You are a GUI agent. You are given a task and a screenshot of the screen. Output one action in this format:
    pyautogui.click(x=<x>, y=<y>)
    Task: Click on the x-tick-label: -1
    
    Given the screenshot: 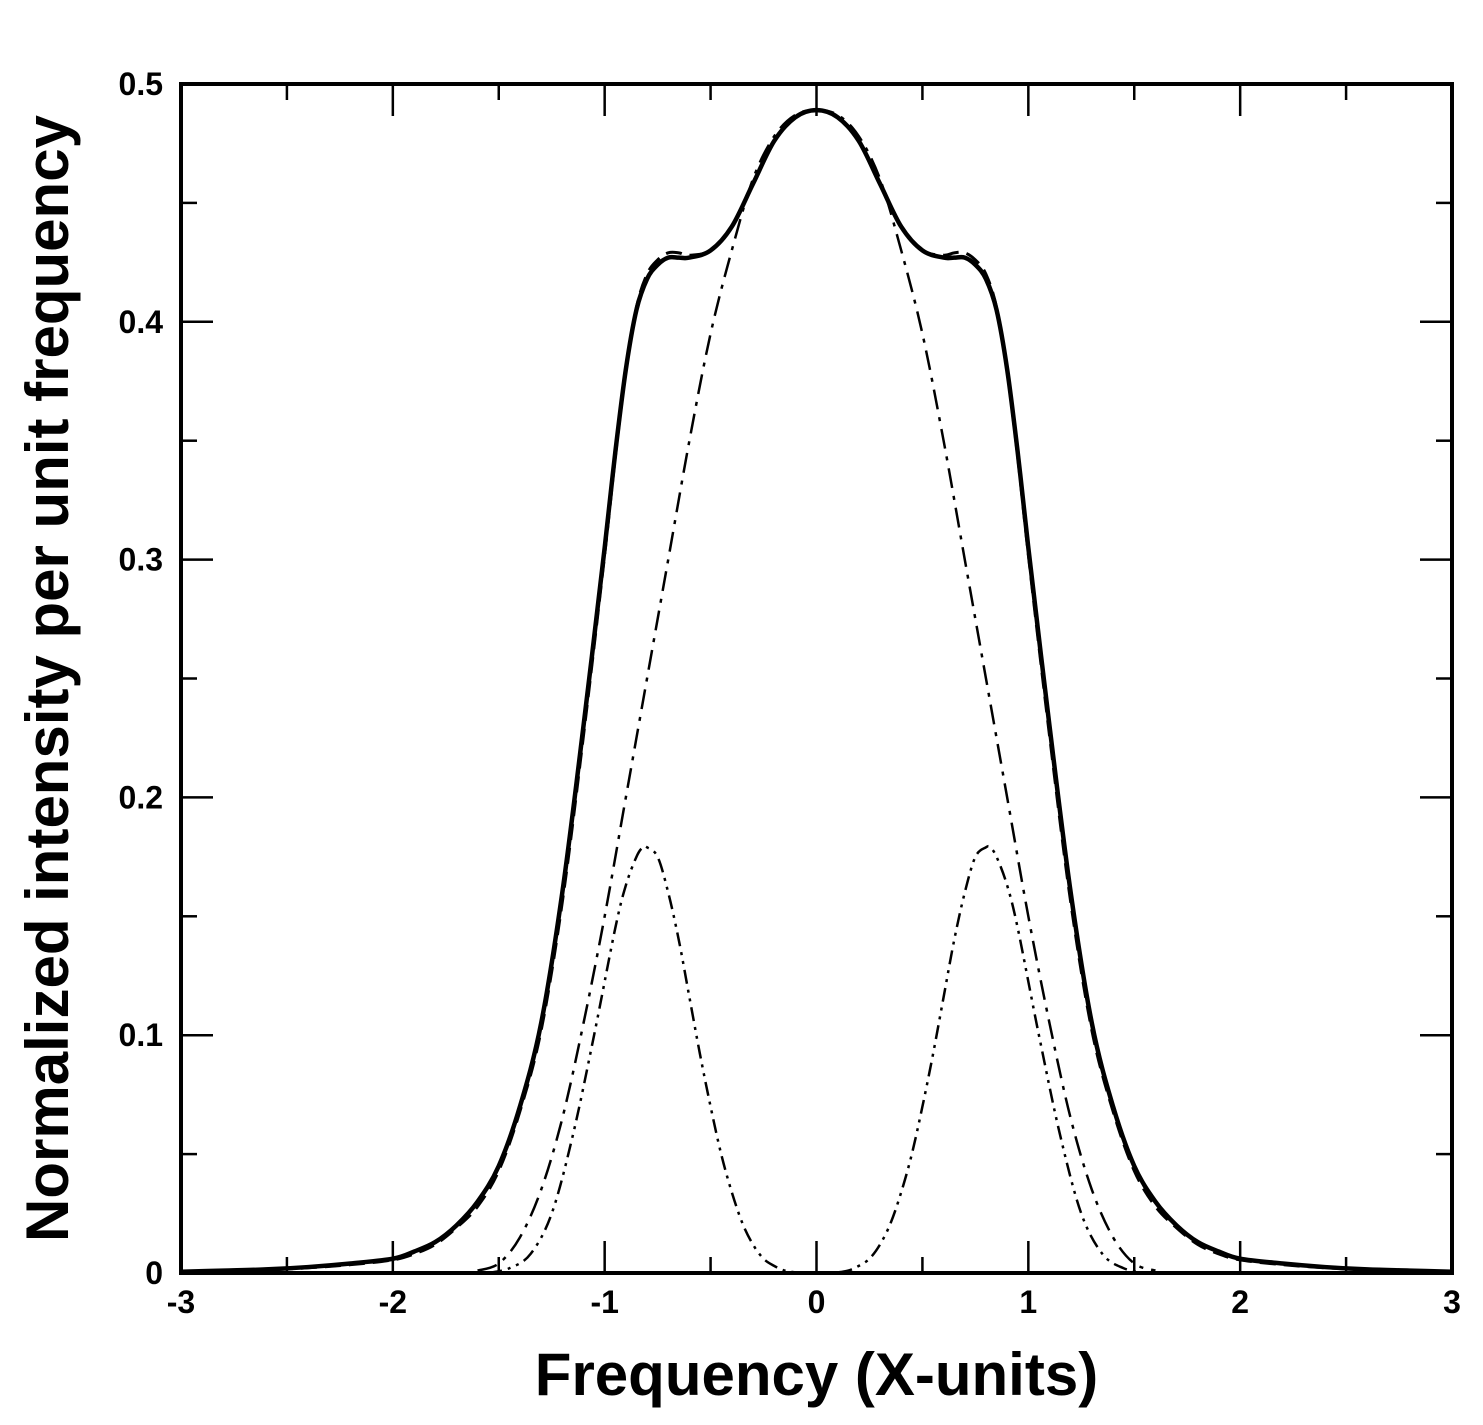 What is the action you would take?
    pyautogui.click(x=604, y=1302)
    